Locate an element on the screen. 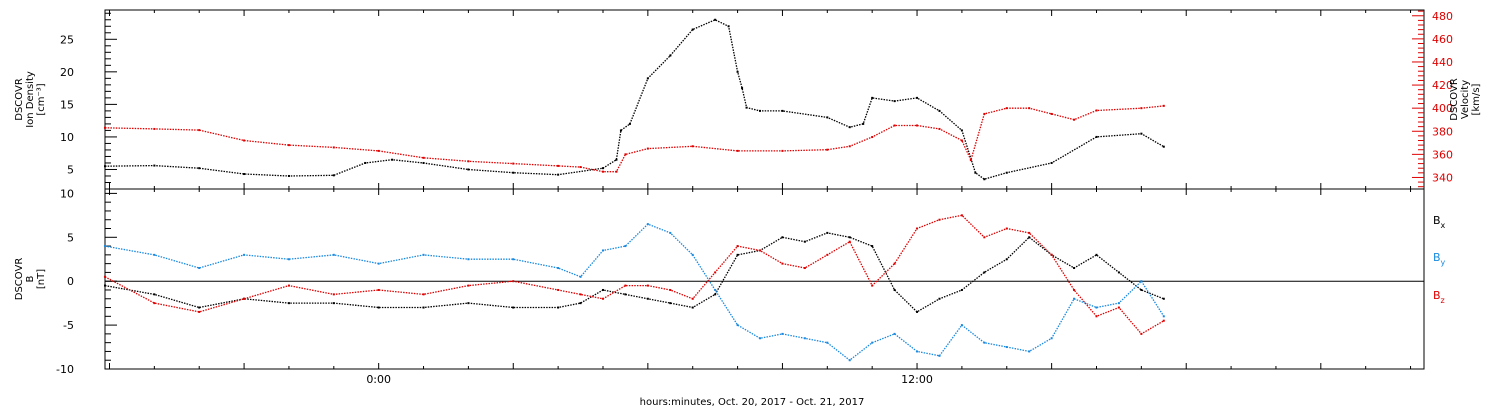 This screenshot has width=1500, height=414. velocity-series is located at coordinates (634, 139).